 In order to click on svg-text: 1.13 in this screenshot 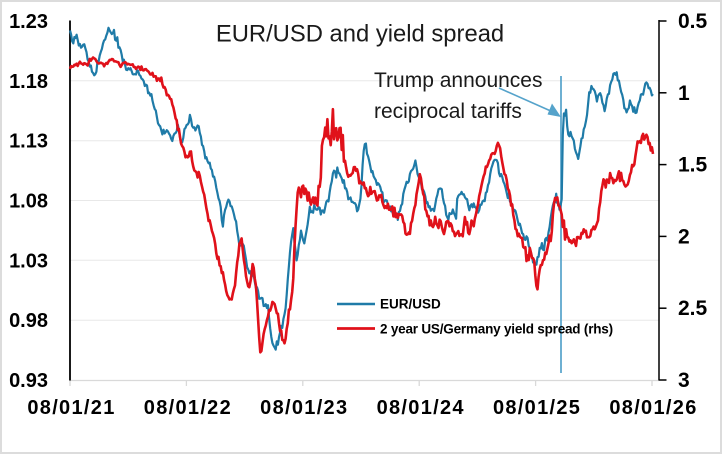, I will do `click(28, 142)`.